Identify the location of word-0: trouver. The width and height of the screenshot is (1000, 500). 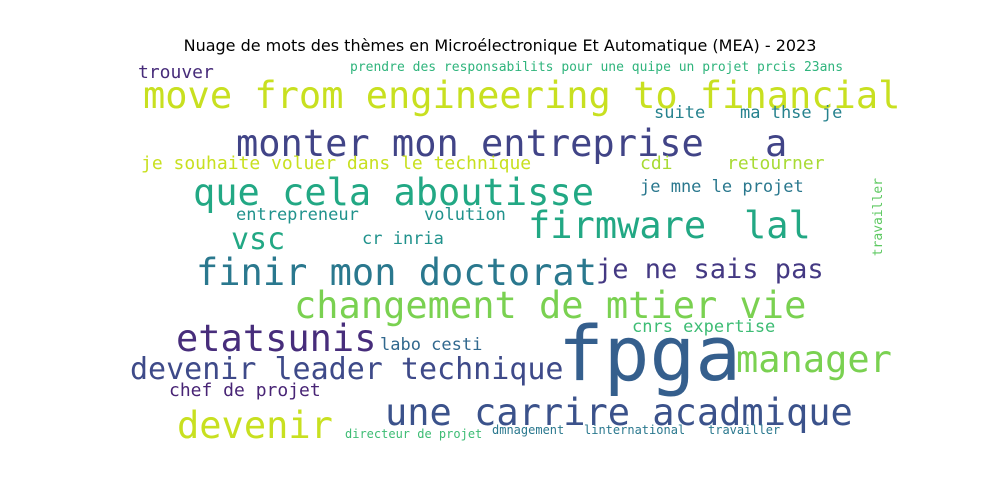
(176, 72).